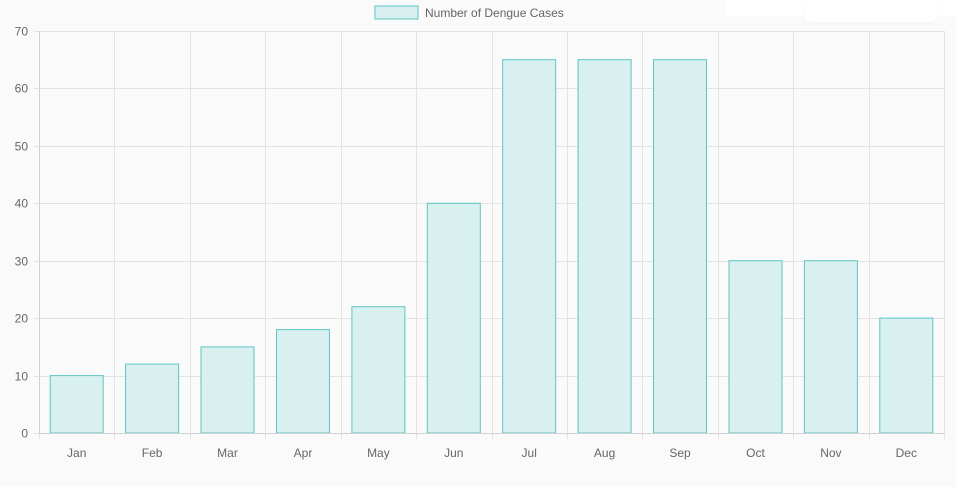  I want to click on legend: Number of Dengue Cases, so click(469, 12).